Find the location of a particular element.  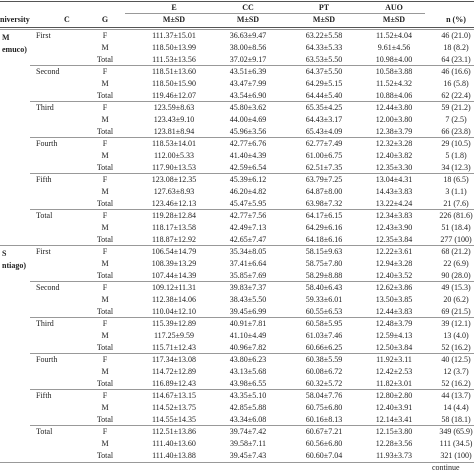

value-cell: 60.66±6.25 is located at coordinates (324, 347).